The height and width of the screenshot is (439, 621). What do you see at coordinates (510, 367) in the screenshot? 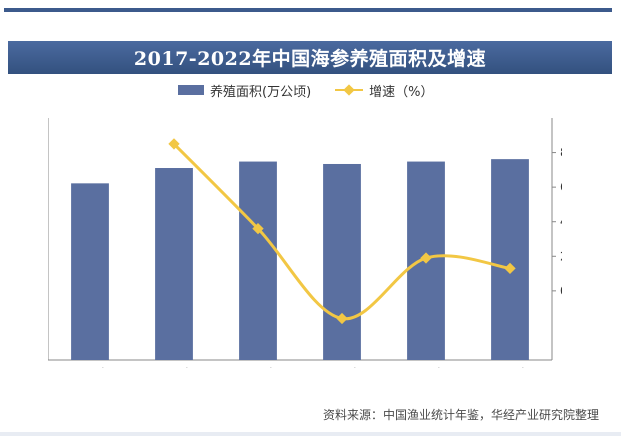
I see `x-tick-label: 2022年` at bounding box center [510, 367].